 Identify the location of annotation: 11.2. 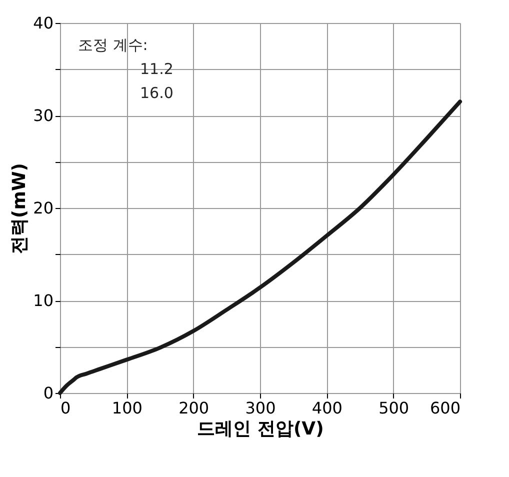
(157, 69).